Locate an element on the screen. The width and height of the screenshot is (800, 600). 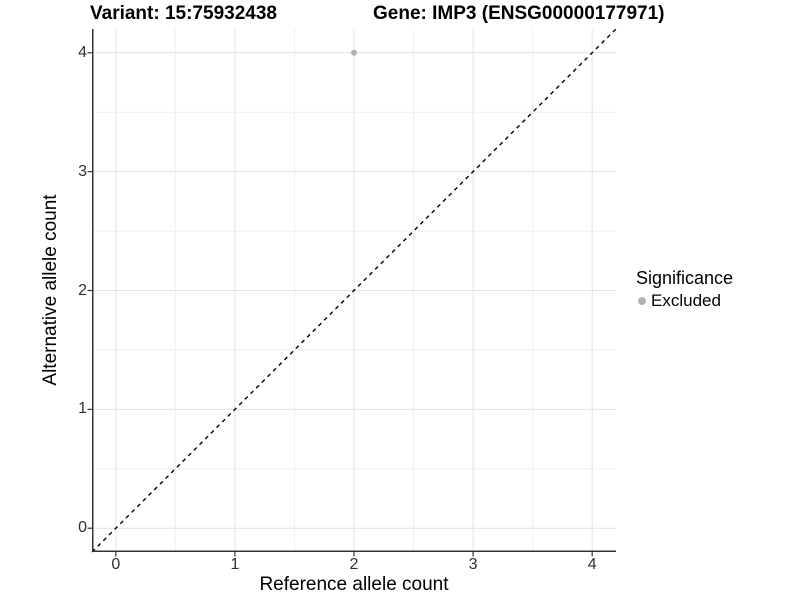
y-tick-label: 3 is located at coordinates (82, 171).